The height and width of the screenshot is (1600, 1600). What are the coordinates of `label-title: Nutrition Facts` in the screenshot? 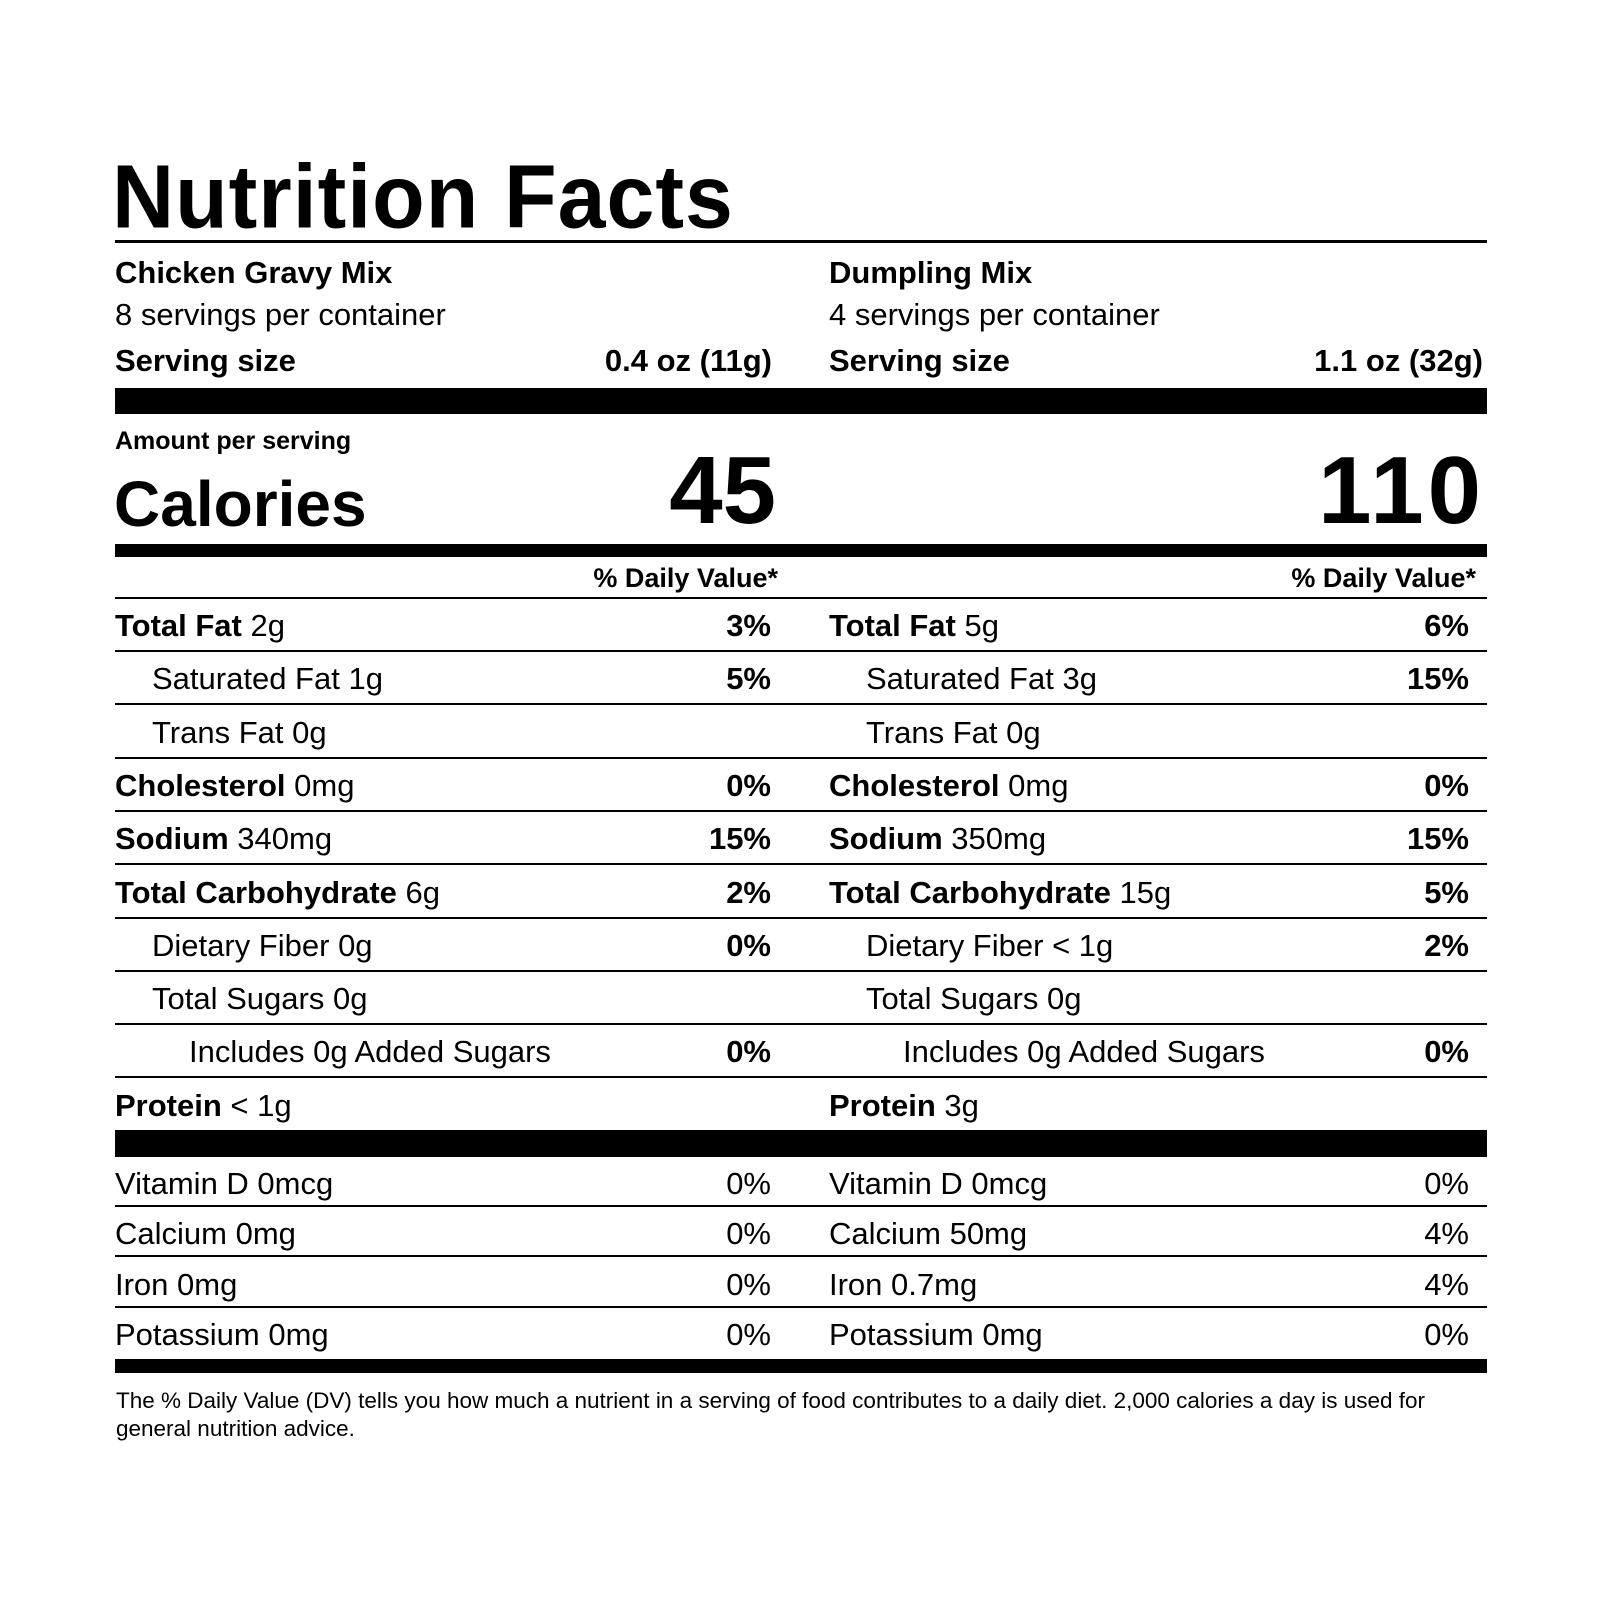 It's located at (423, 197).